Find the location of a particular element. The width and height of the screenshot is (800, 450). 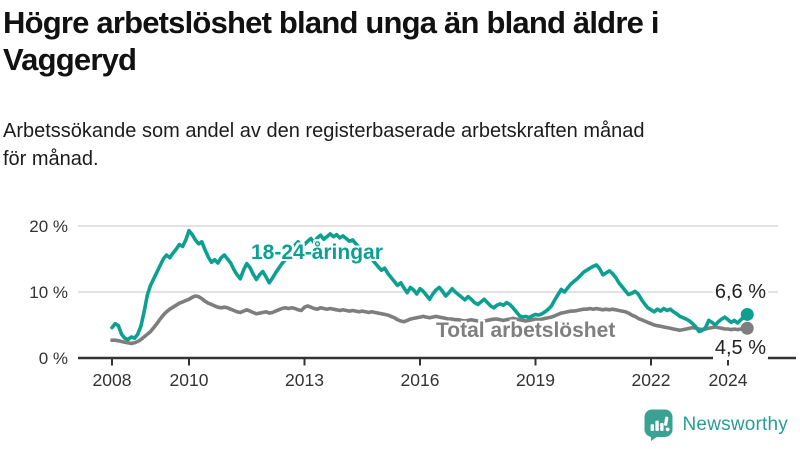

y-axis-label-20: 20 % is located at coordinates (48, 226).